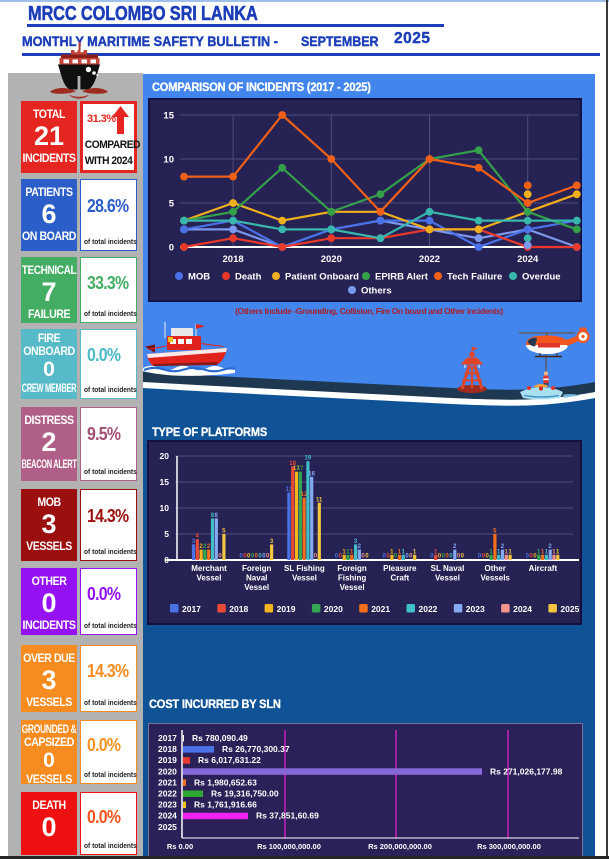  I want to click on svg-text: 20, so click(165, 456).